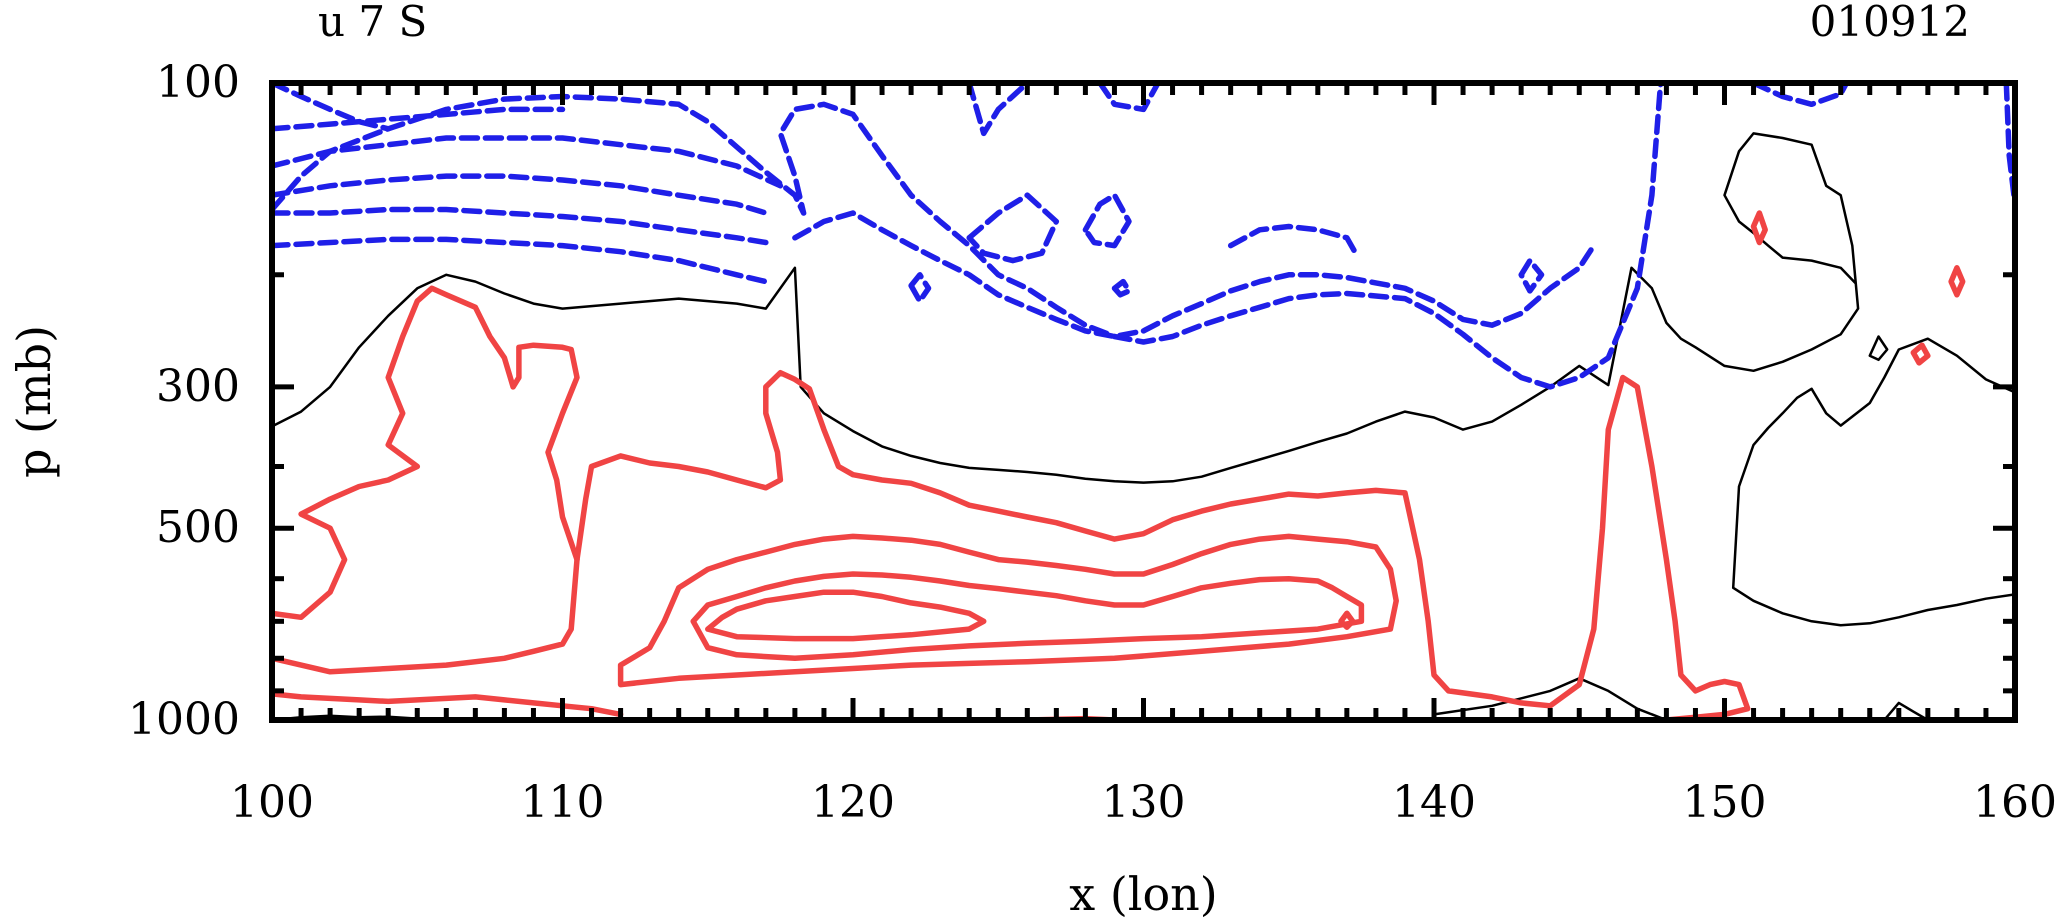  Describe the element at coordinates (198, 527) in the screenshot. I see `y-tick-label: 500` at that location.